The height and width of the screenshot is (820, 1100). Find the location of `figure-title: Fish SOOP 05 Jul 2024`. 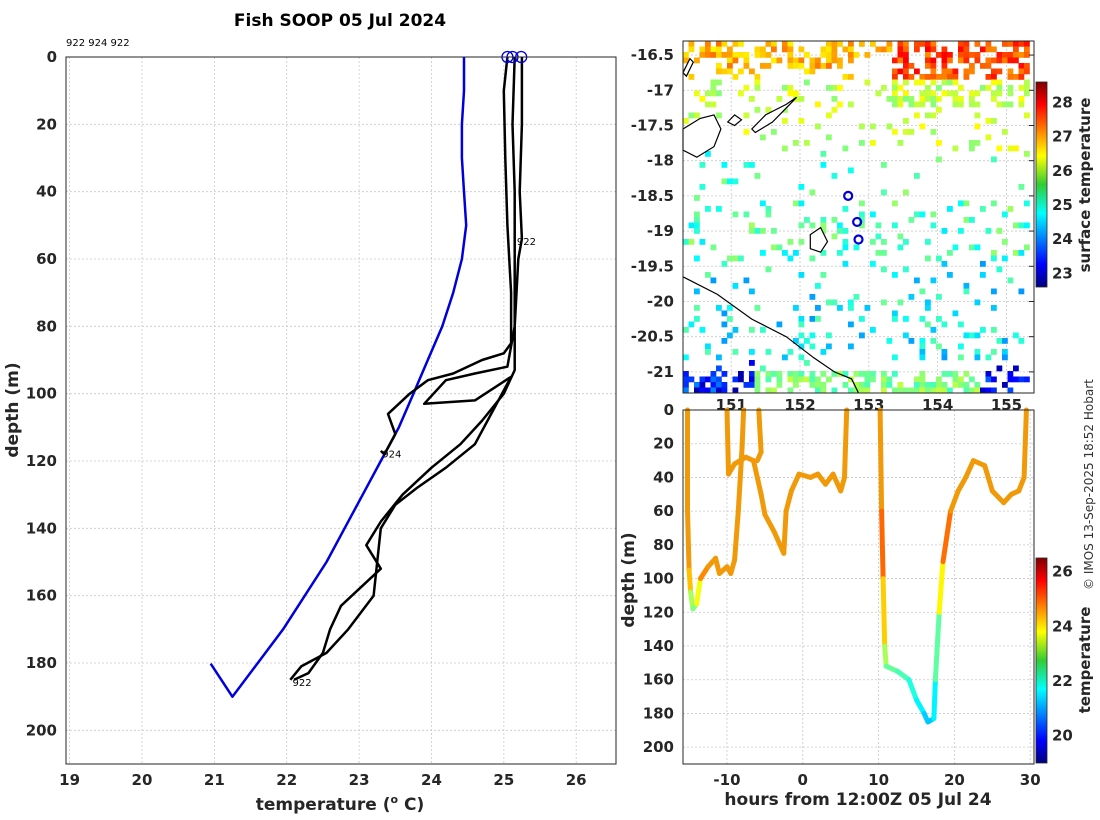

figure-title: Fish SOOP 05 Jul 2024 is located at coordinates (340, 21).